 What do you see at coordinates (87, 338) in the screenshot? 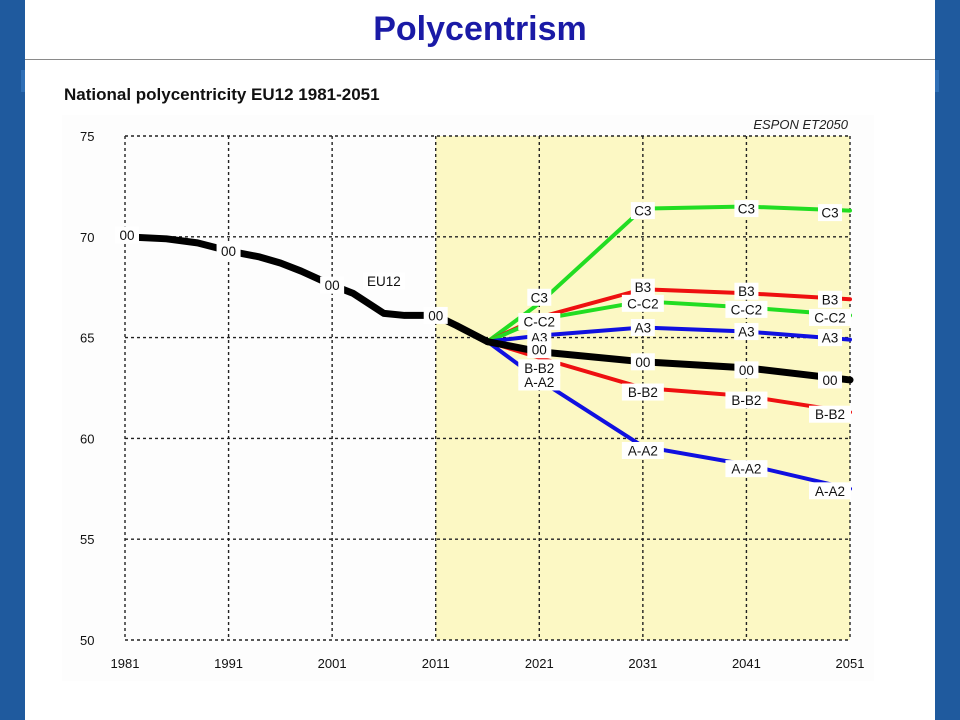
I see `y-tick-label: 65` at bounding box center [87, 338].